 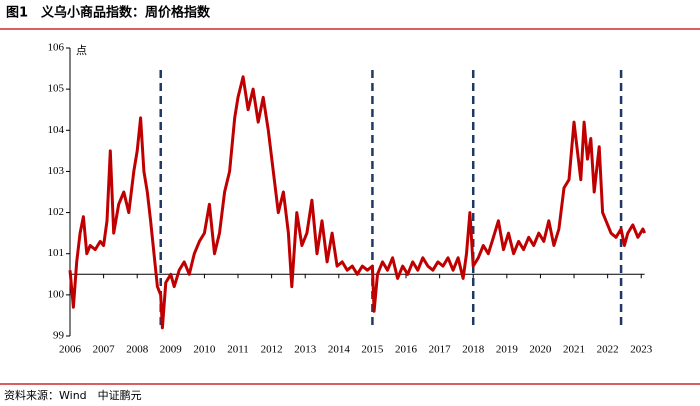 What do you see at coordinates (81, 50) in the screenshot?
I see `y-axis-label: 点` at bounding box center [81, 50].